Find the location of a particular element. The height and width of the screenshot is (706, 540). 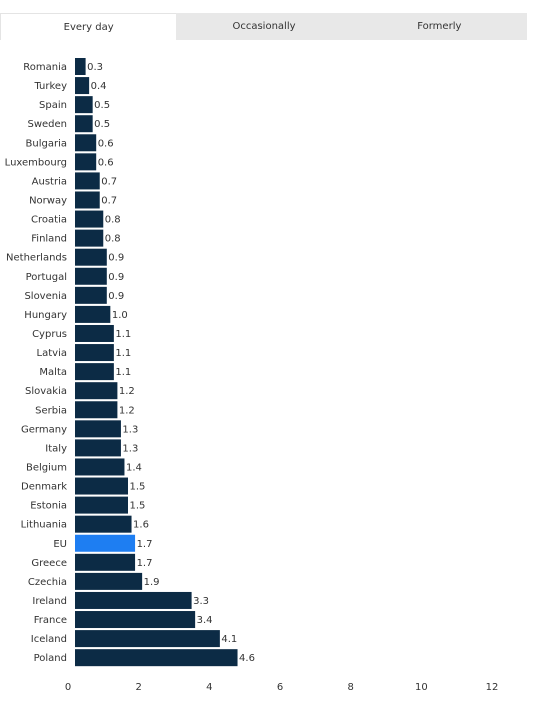

bar-germany is located at coordinates (98, 429).